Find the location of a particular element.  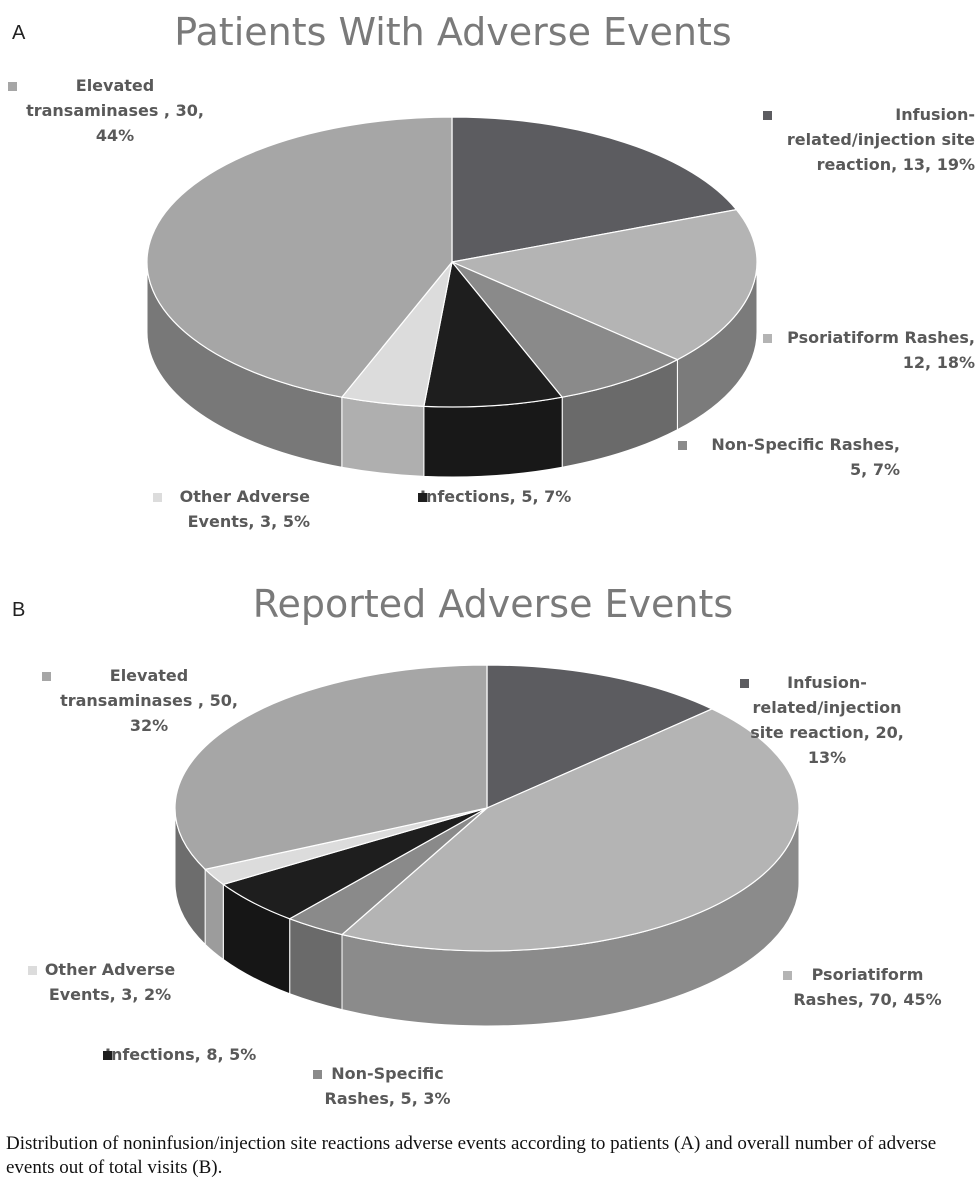

slice-label-line: 13% is located at coordinates (827, 757).